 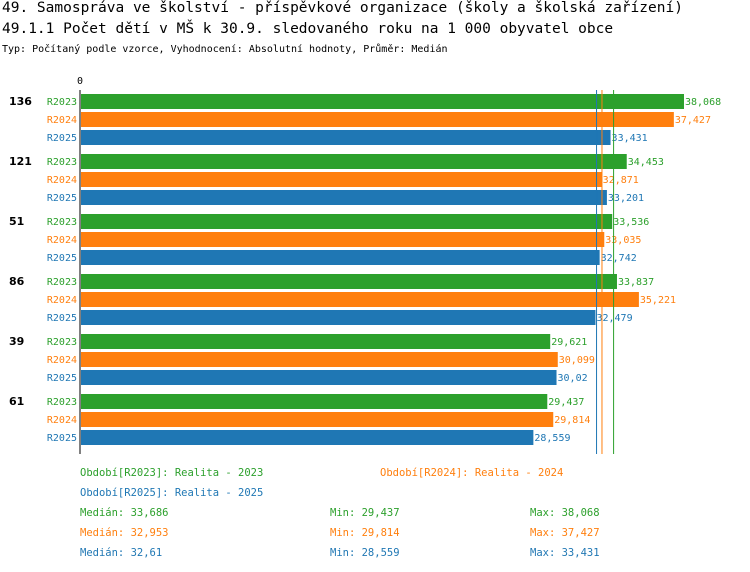 What do you see at coordinates (20, 101) in the screenshot?
I see `category-label: 136` at bounding box center [20, 101].